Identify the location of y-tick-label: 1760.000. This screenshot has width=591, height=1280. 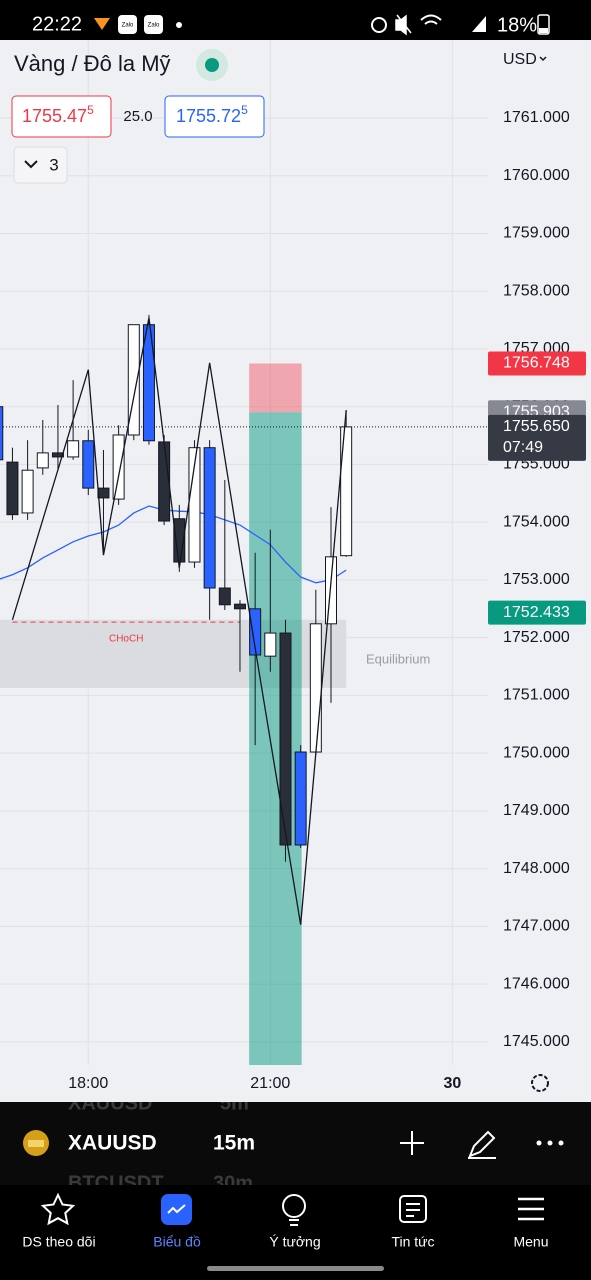
(536, 175).